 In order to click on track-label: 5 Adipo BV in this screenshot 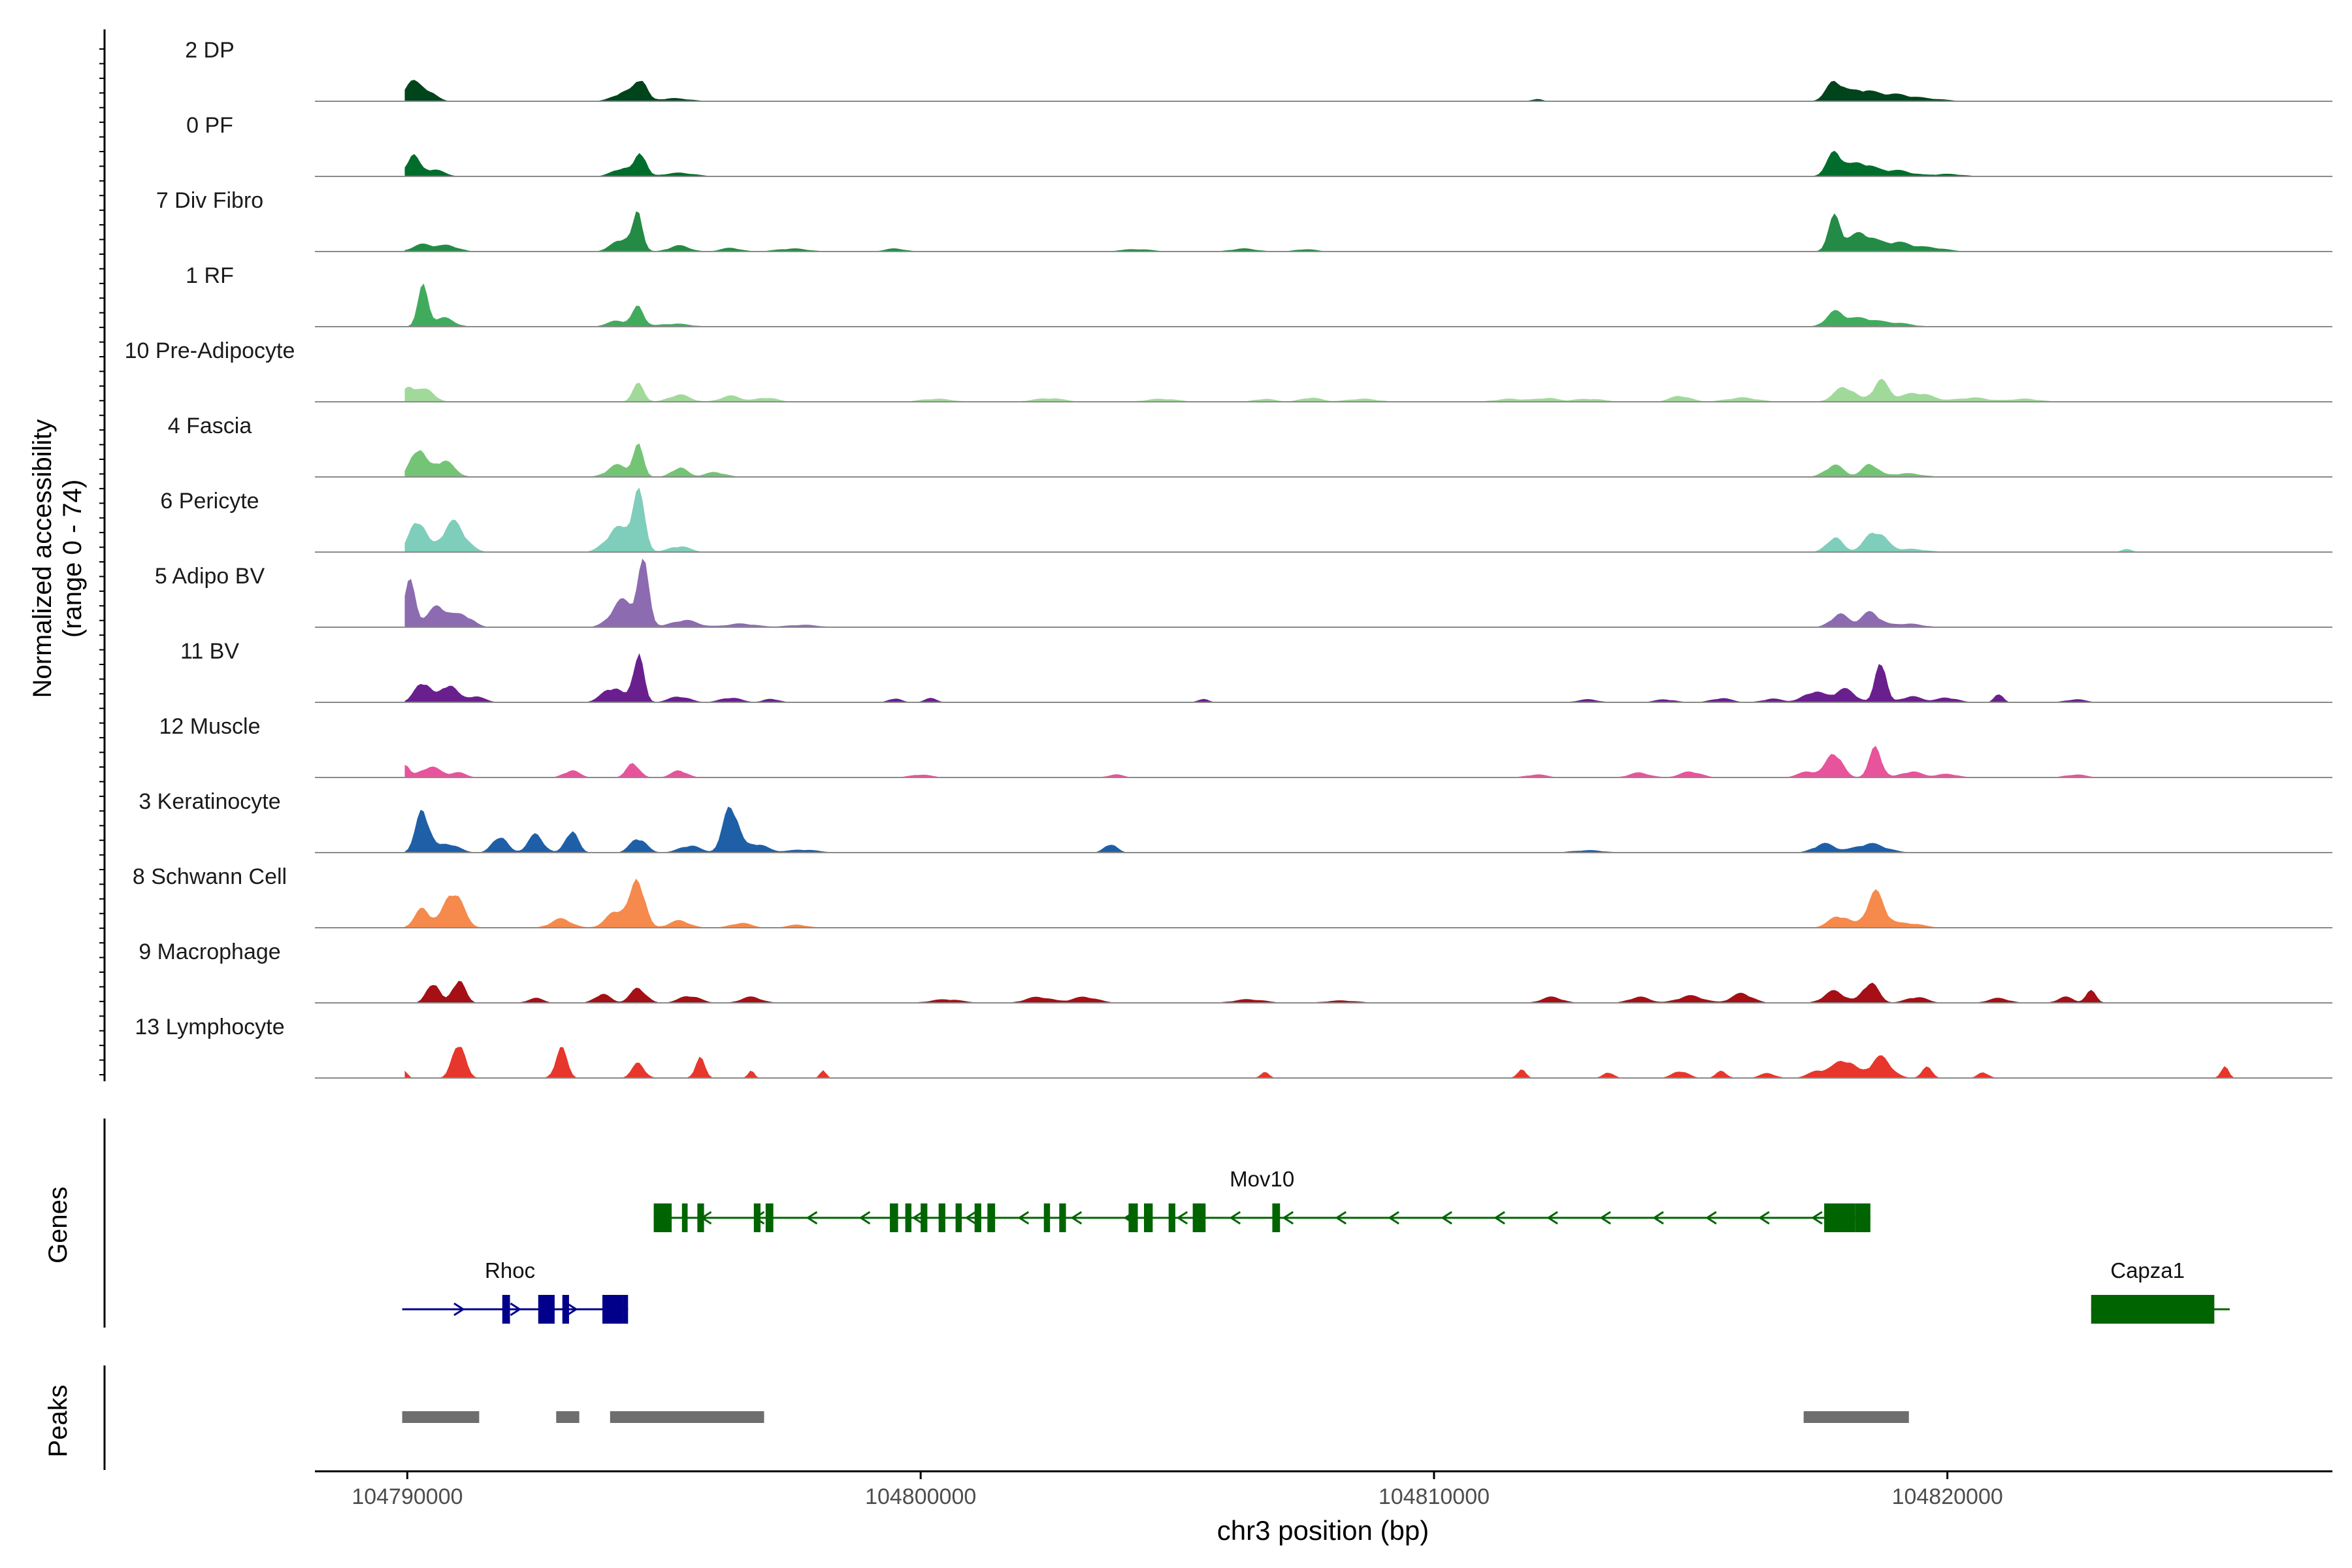, I will do `click(210, 576)`.